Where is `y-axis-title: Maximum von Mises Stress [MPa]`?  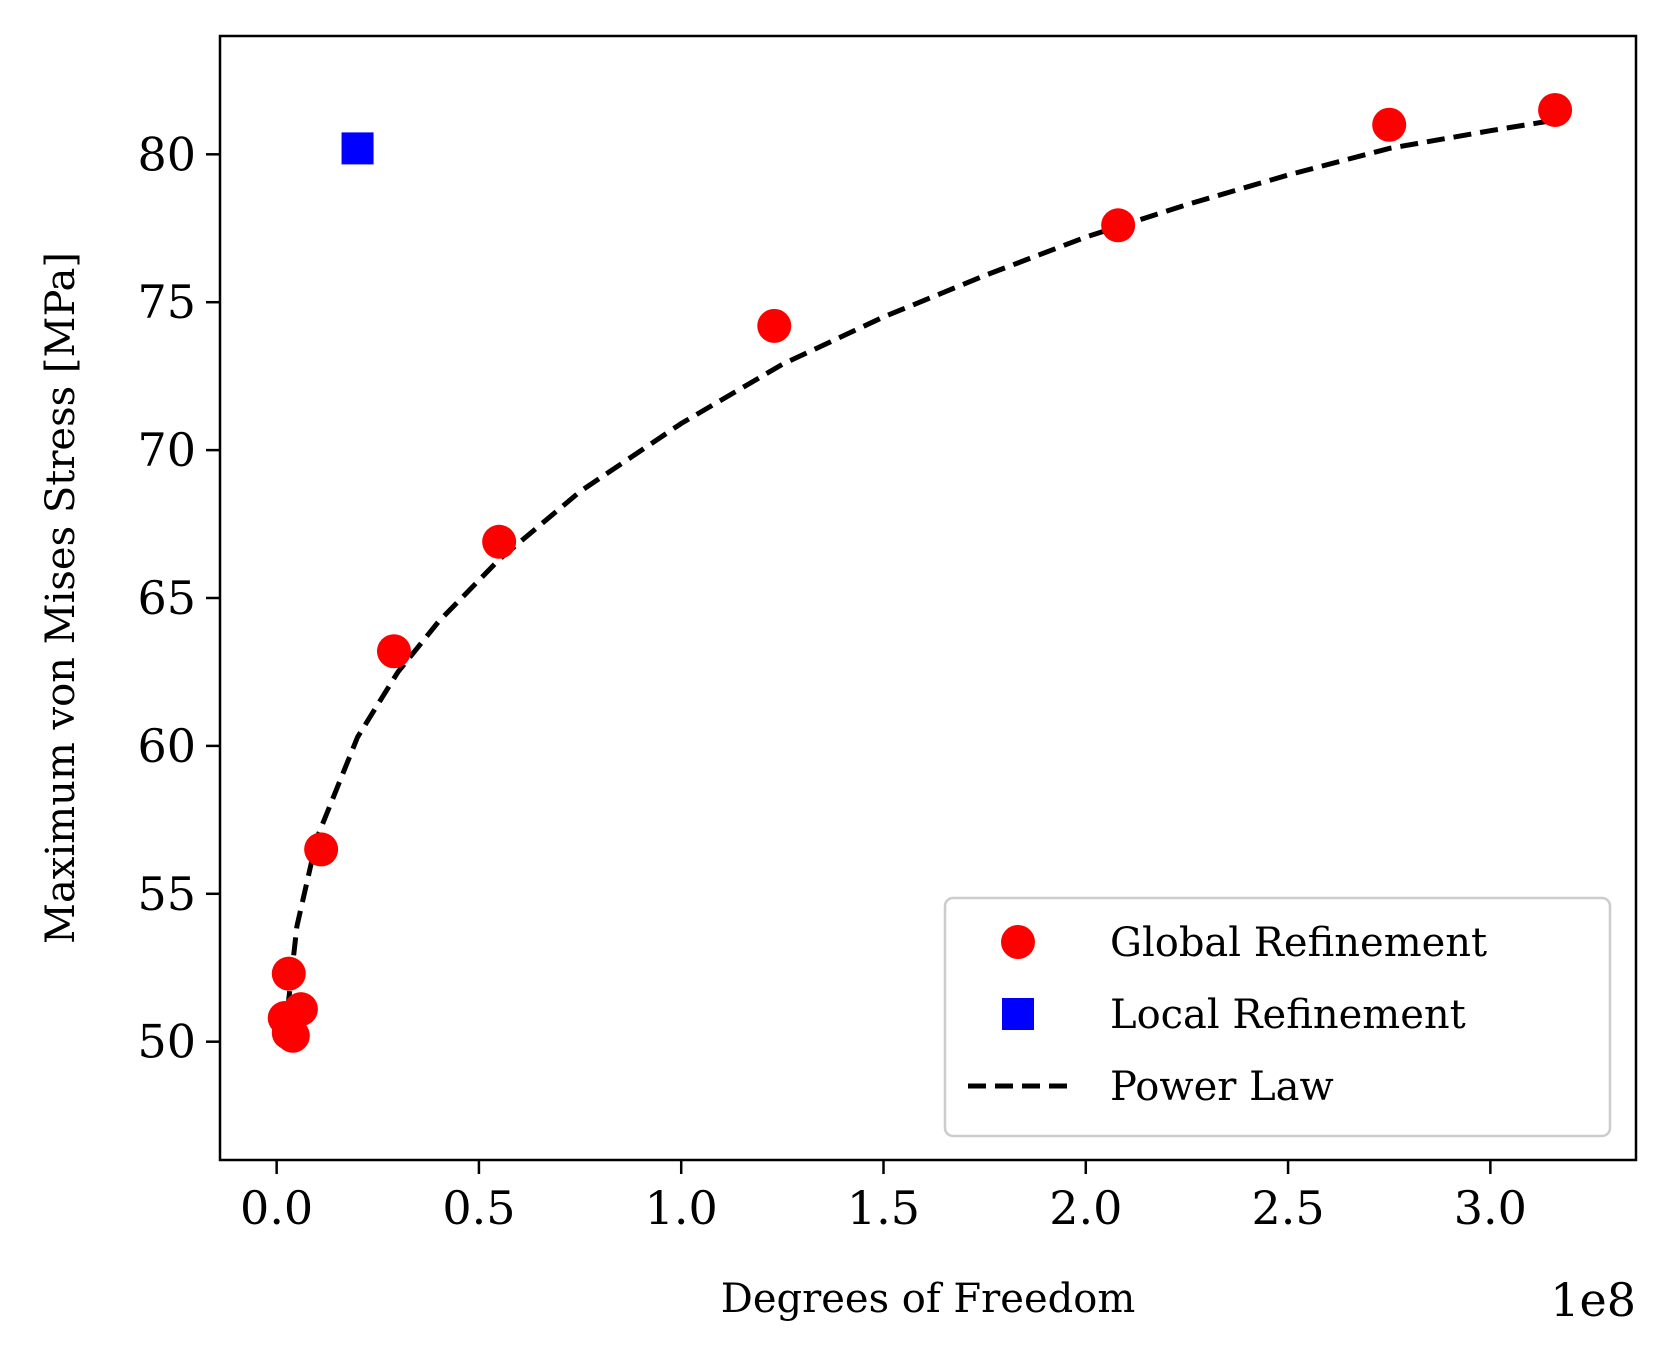
y-axis-title: Maximum von Mises Stress [MPa] is located at coordinates (61, 598).